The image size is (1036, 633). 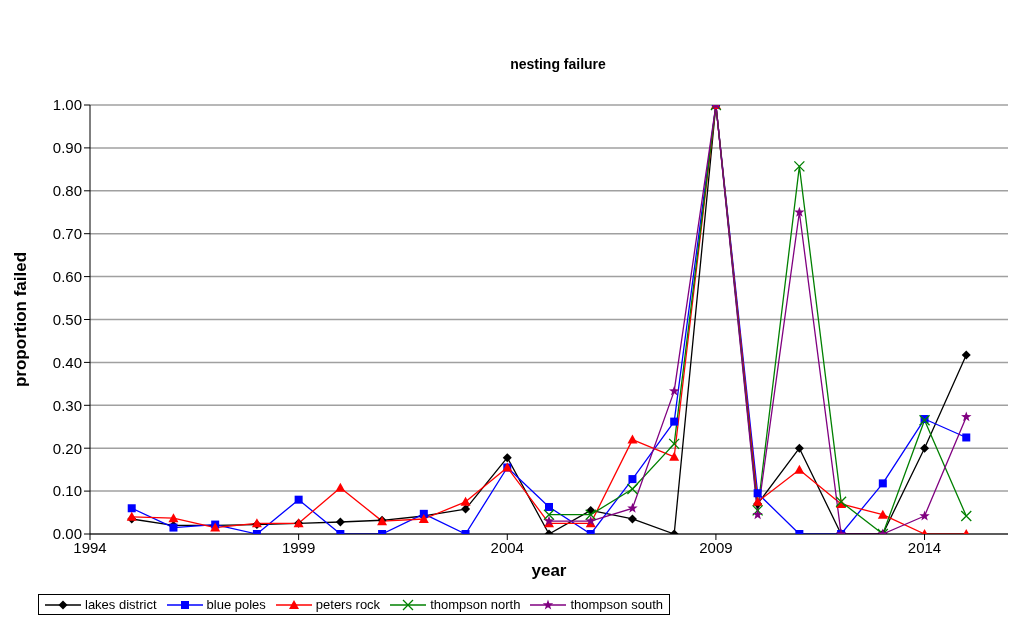 What do you see at coordinates (67, 234) in the screenshot?
I see `y-tick-label: 0.70` at bounding box center [67, 234].